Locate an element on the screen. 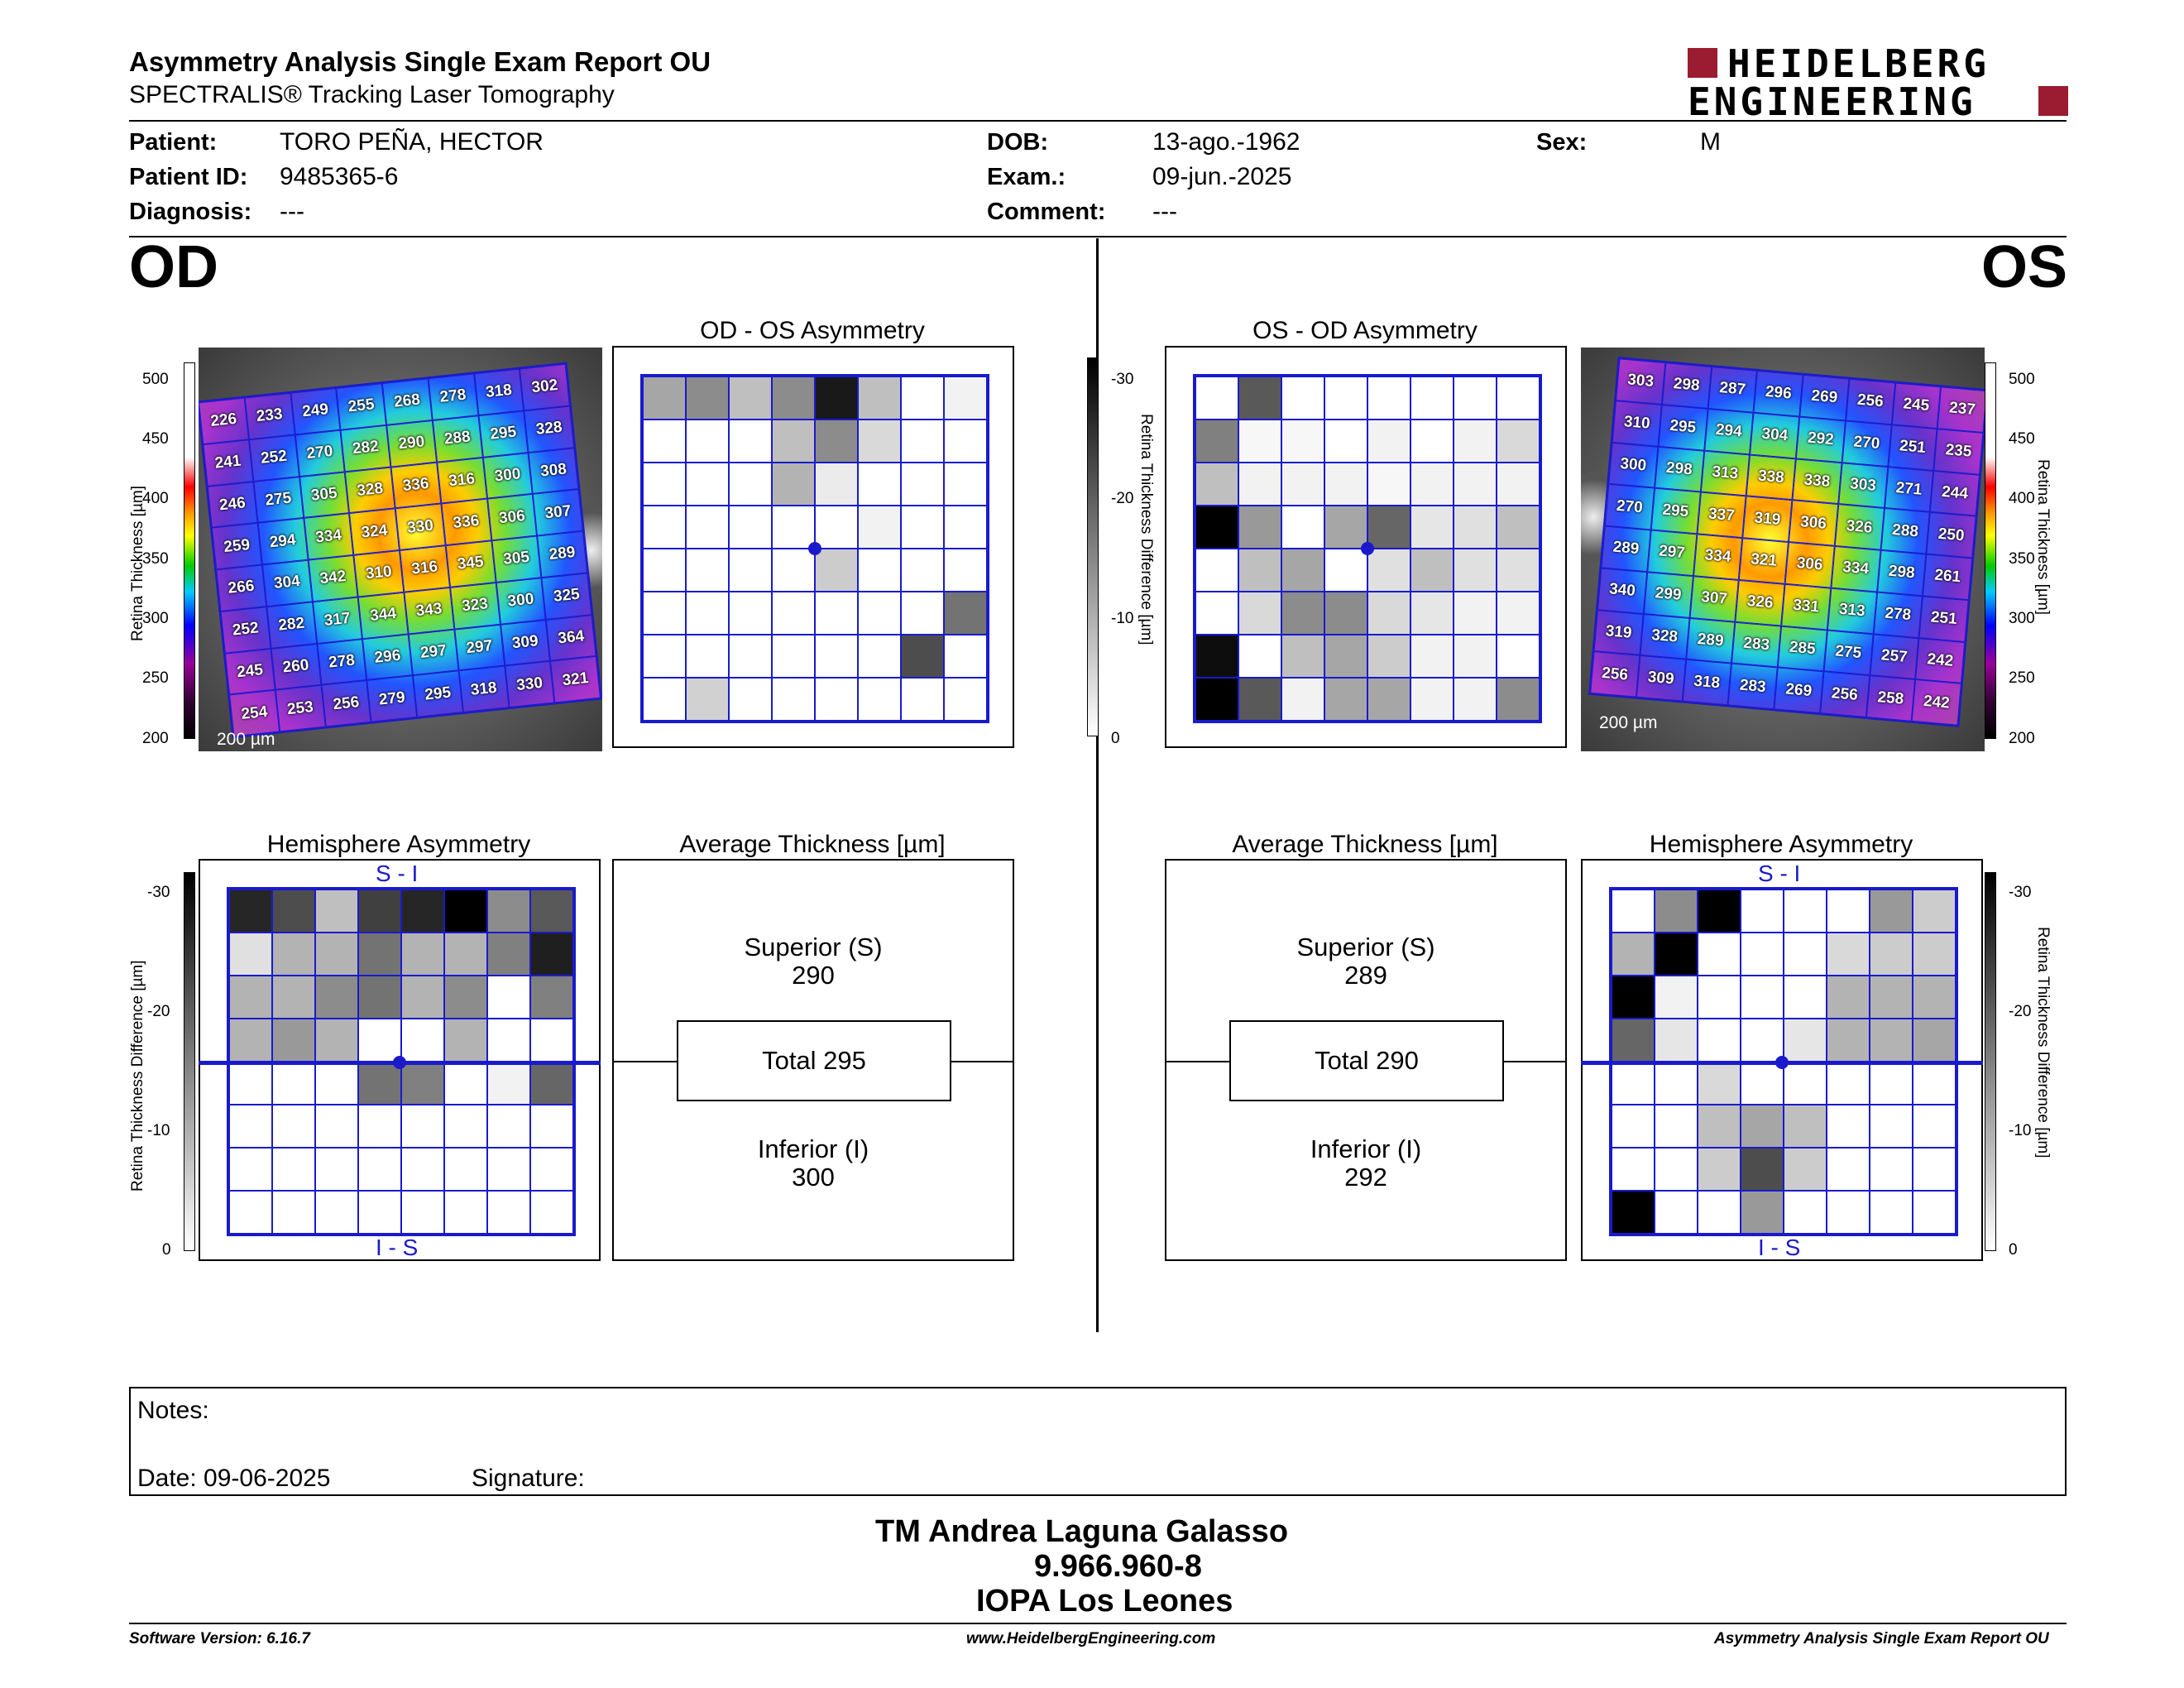 The width and height of the screenshot is (2184, 1688). thickness-cell: 305 is located at coordinates (516, 559).